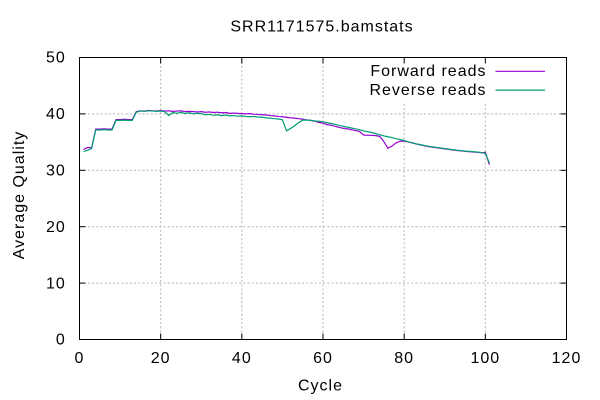 The image size is (600, 400). Describe the element at coordinates (321, 27) in the screenshot. I see `svg-text: SRR1171575.bamstats` at that location.